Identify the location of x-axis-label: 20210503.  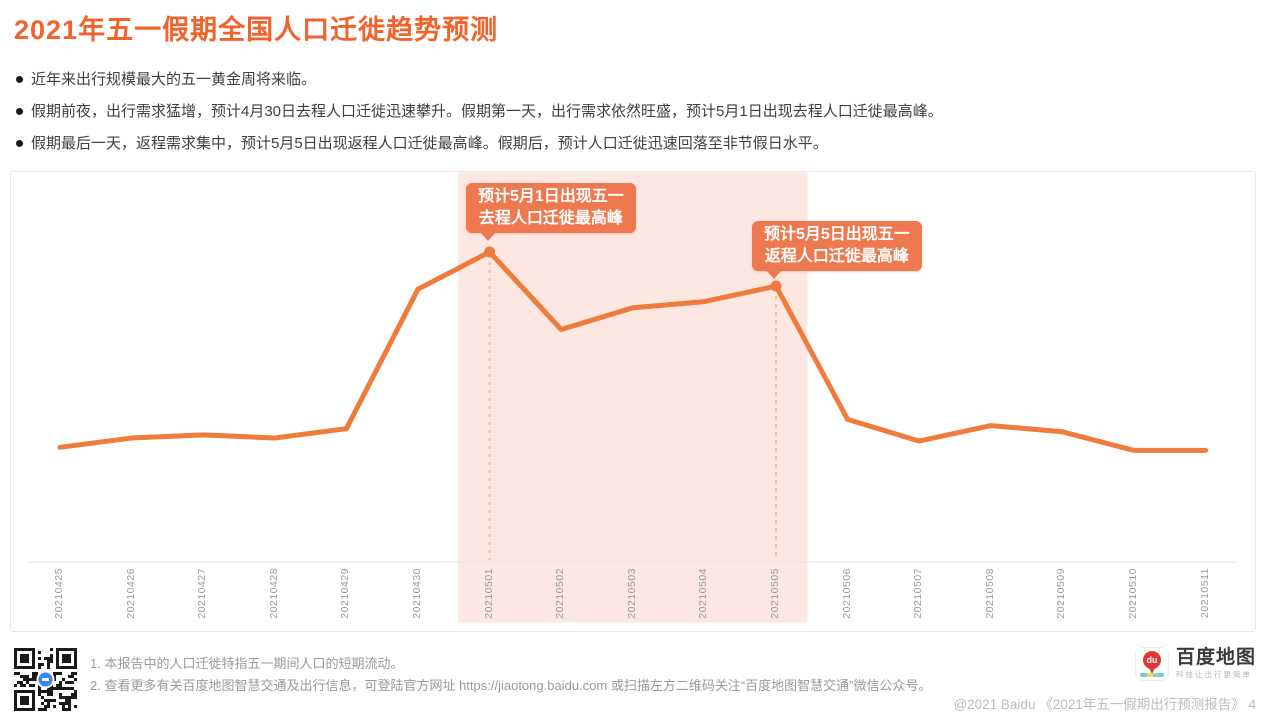
(631, 593).